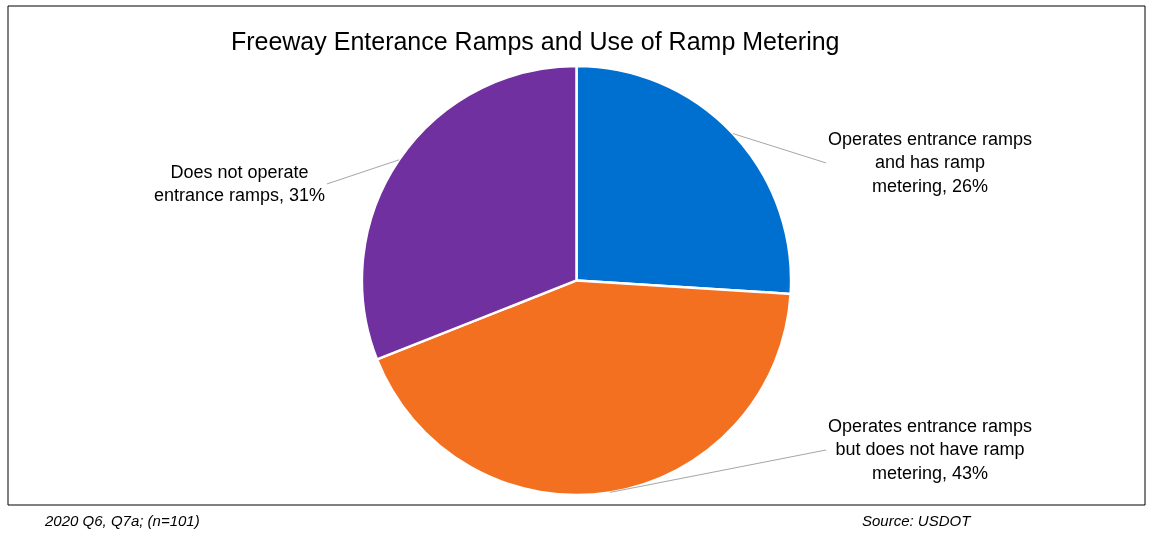 The height and width of the screenshot is (535, 1151). I want to click on source-note: Source: USDOT, so click(917, 520).